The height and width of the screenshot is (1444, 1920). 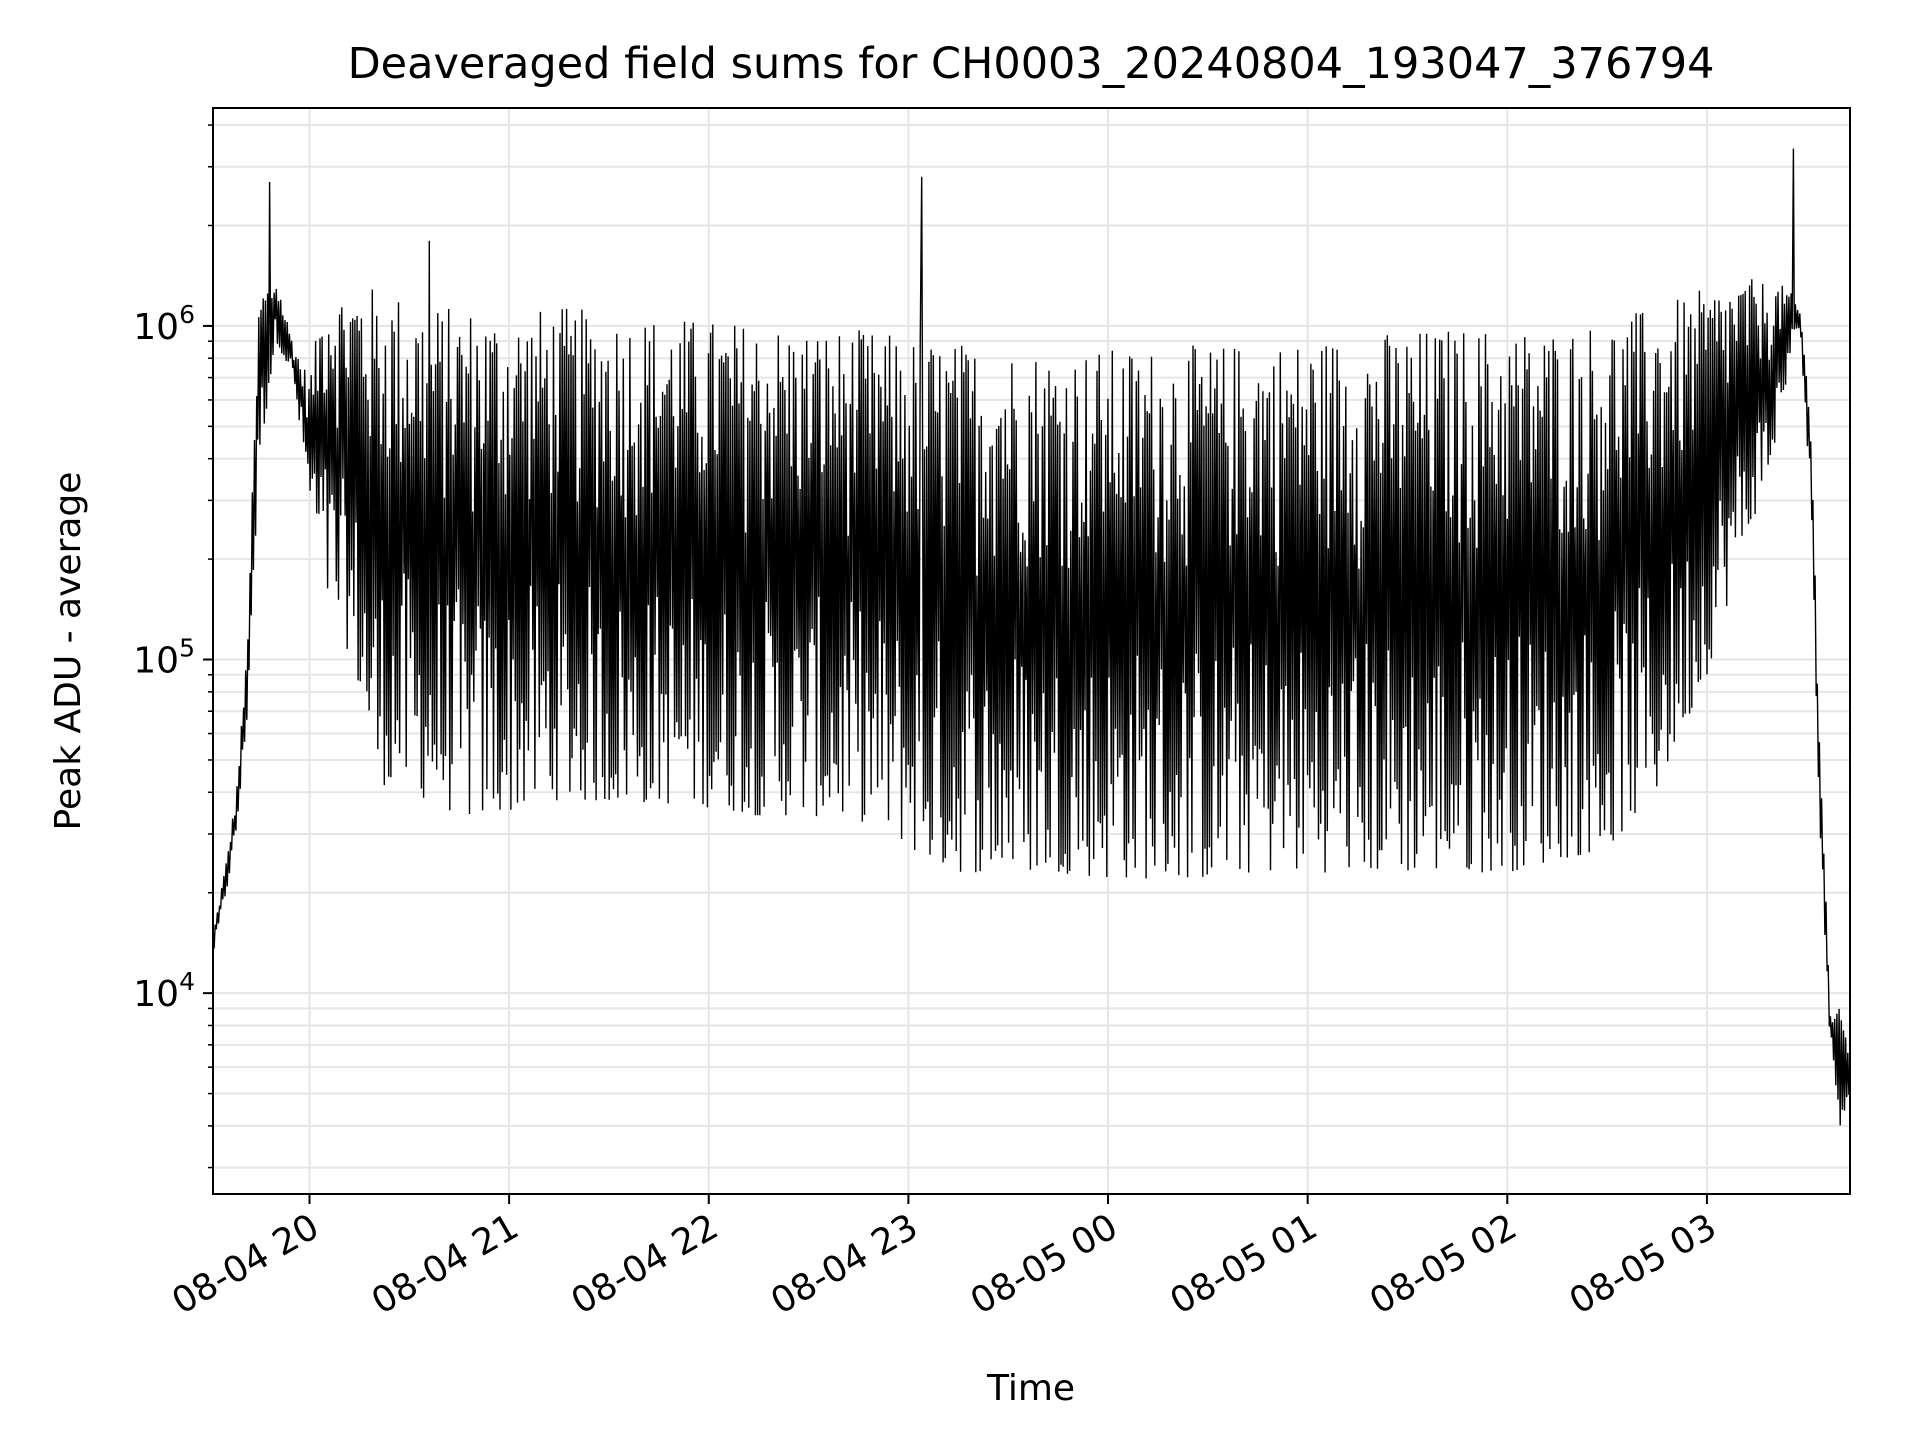 I want to click on y-tick-label: 10⁴, so click(x=164, y=991).